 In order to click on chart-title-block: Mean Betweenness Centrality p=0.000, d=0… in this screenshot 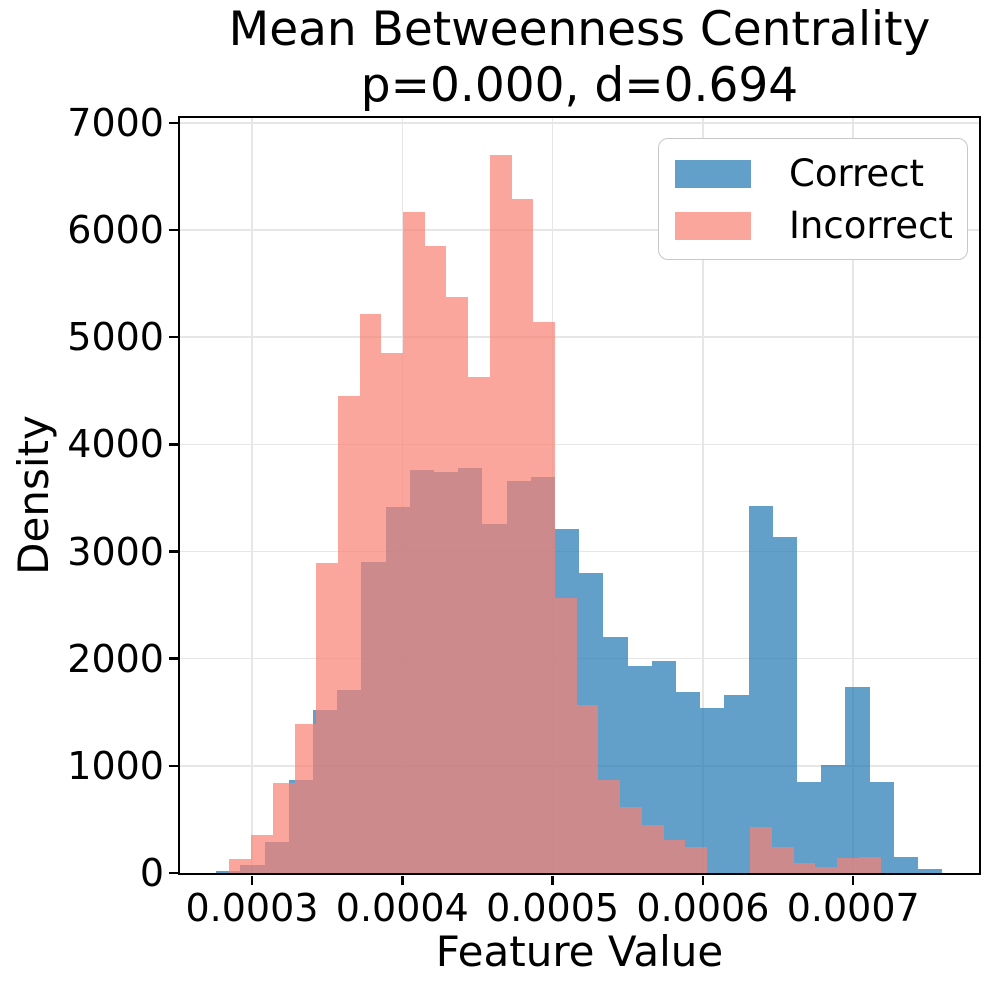, I will do `click(579, 58)`.